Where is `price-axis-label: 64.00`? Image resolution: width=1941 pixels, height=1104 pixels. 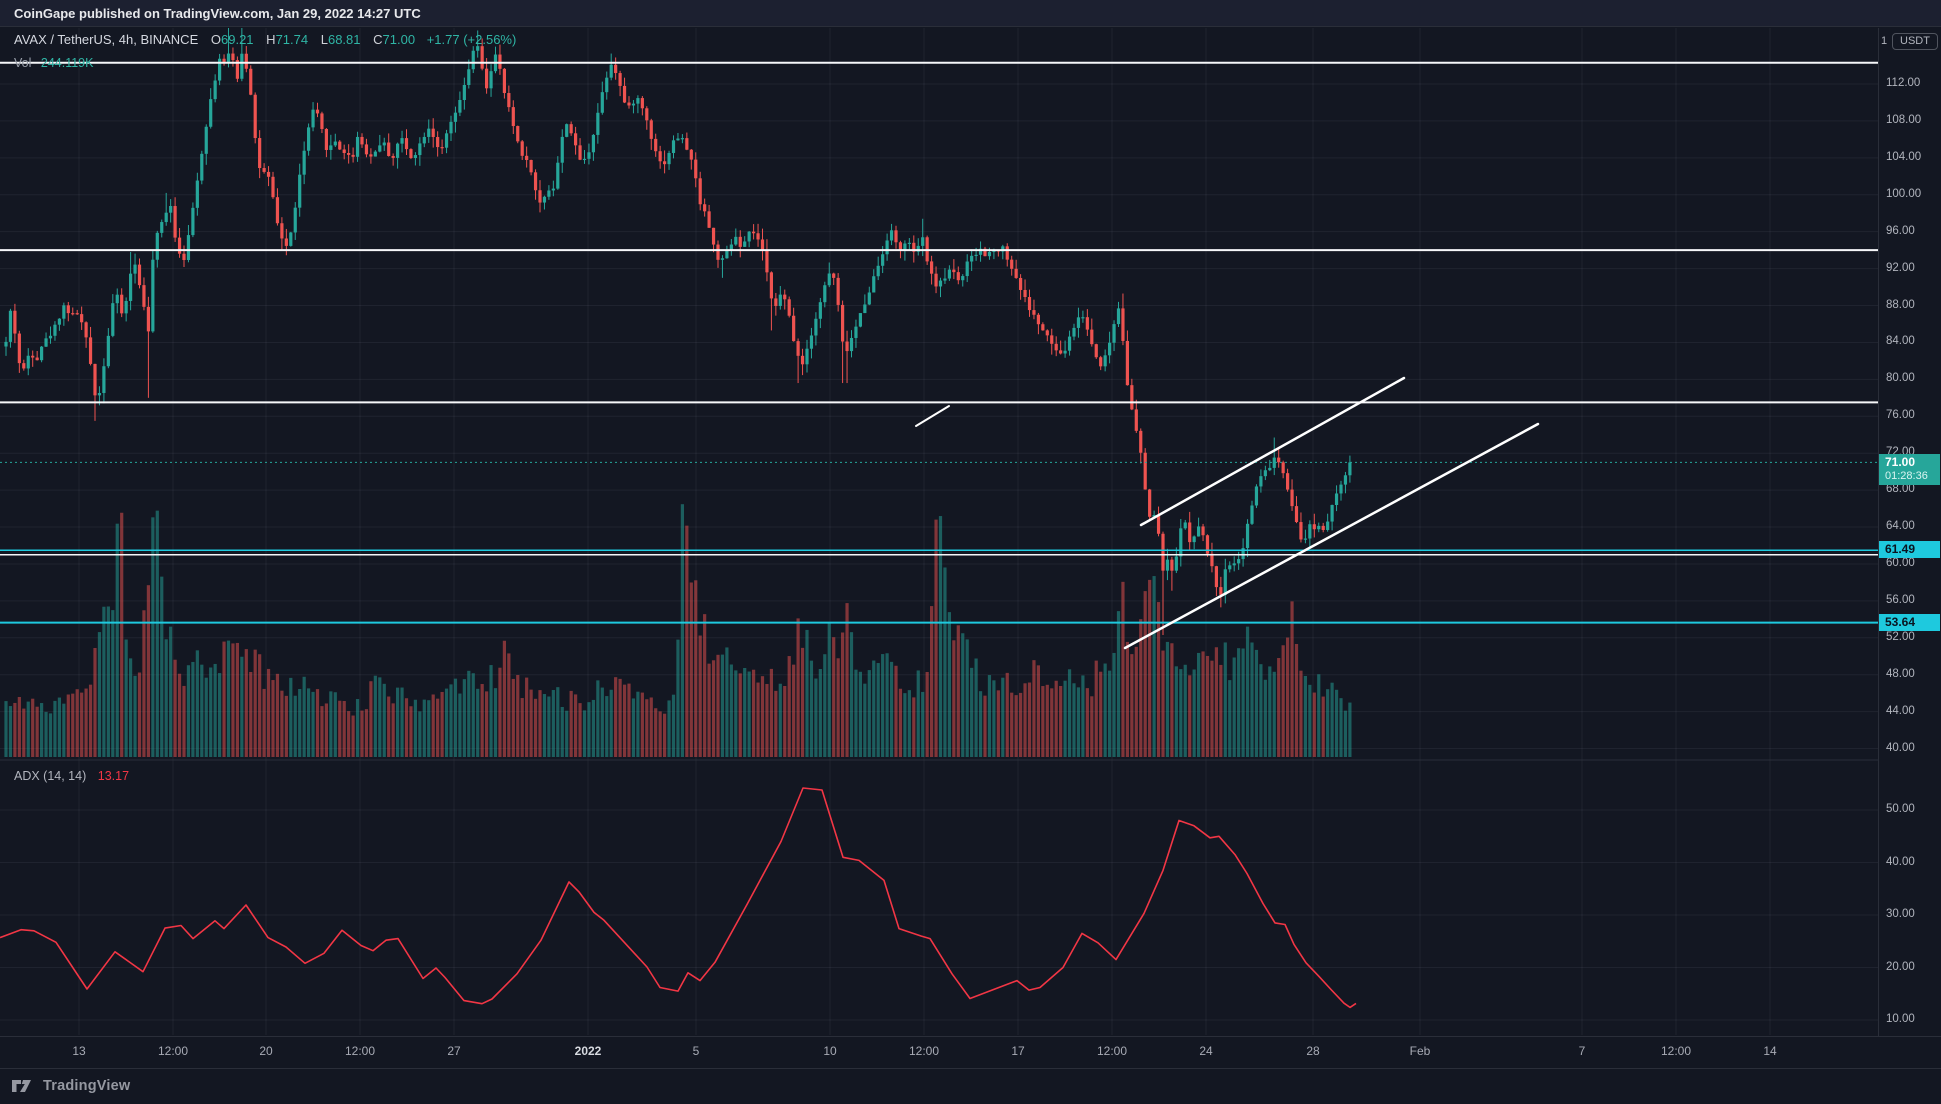
price-axis-label: 64.00 is located at coordinates (1900, 526).